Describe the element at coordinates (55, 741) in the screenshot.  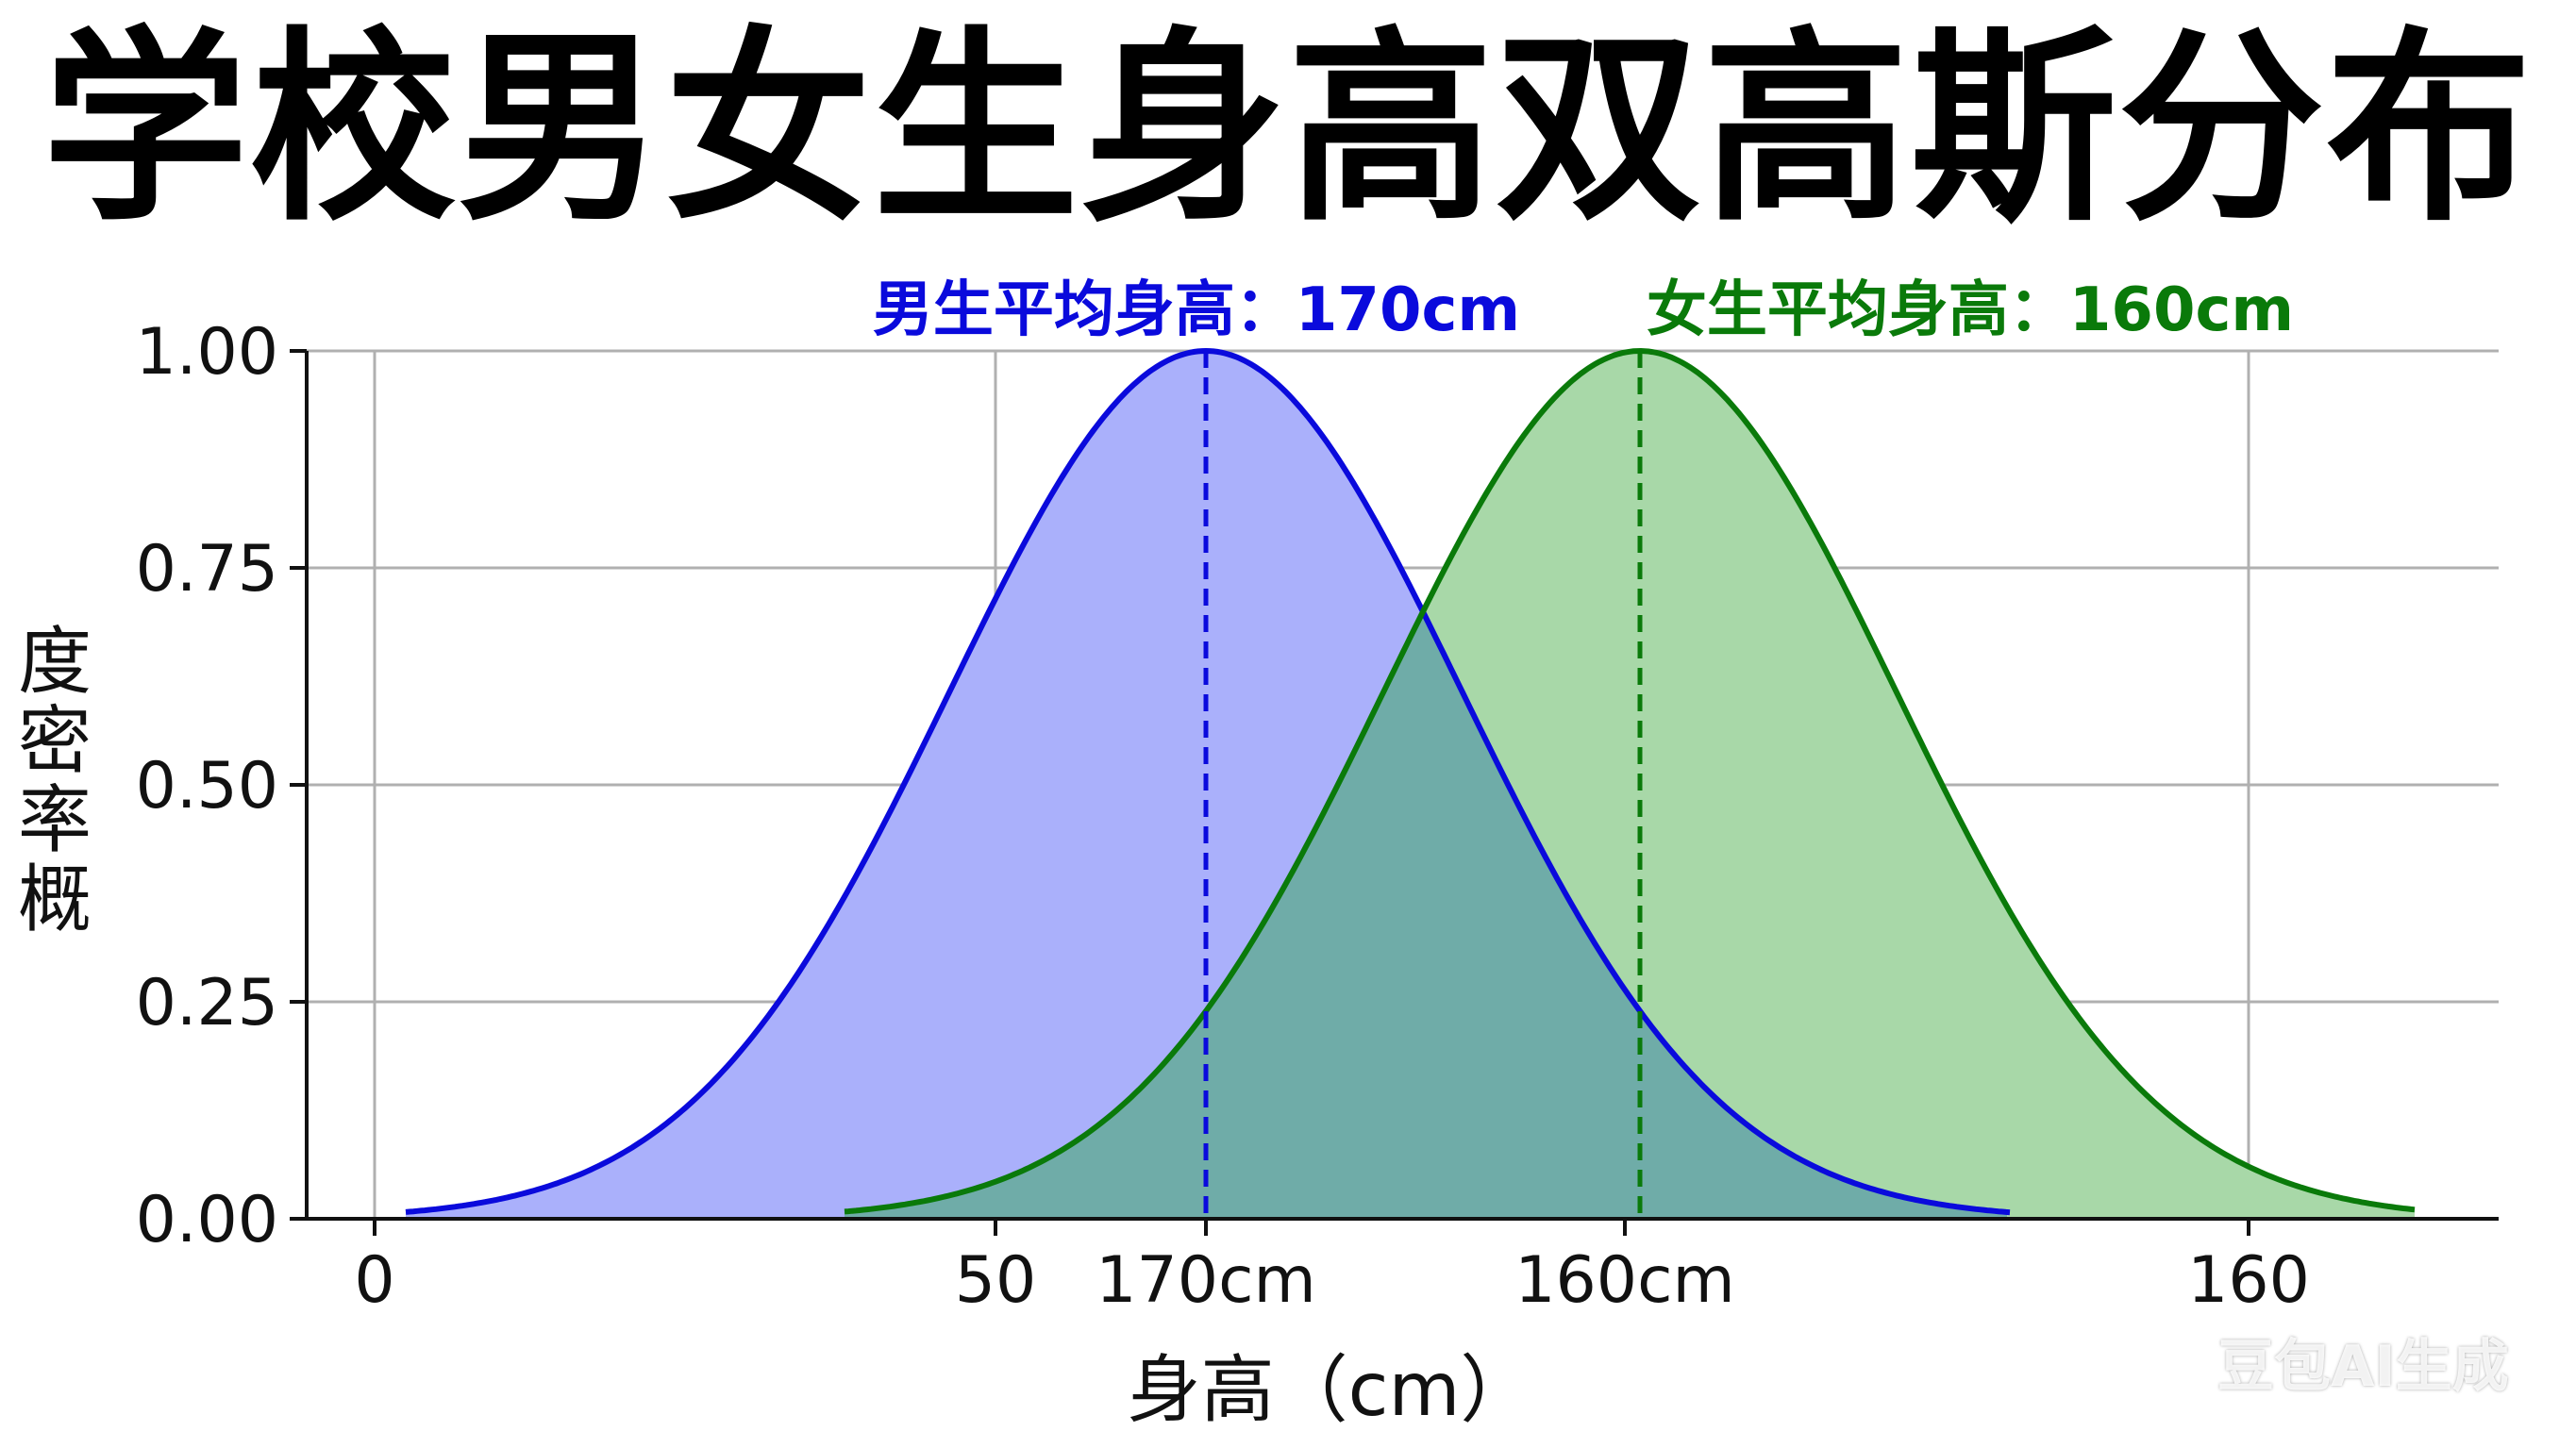
I see `y-axis-label-char: 密` at that location.